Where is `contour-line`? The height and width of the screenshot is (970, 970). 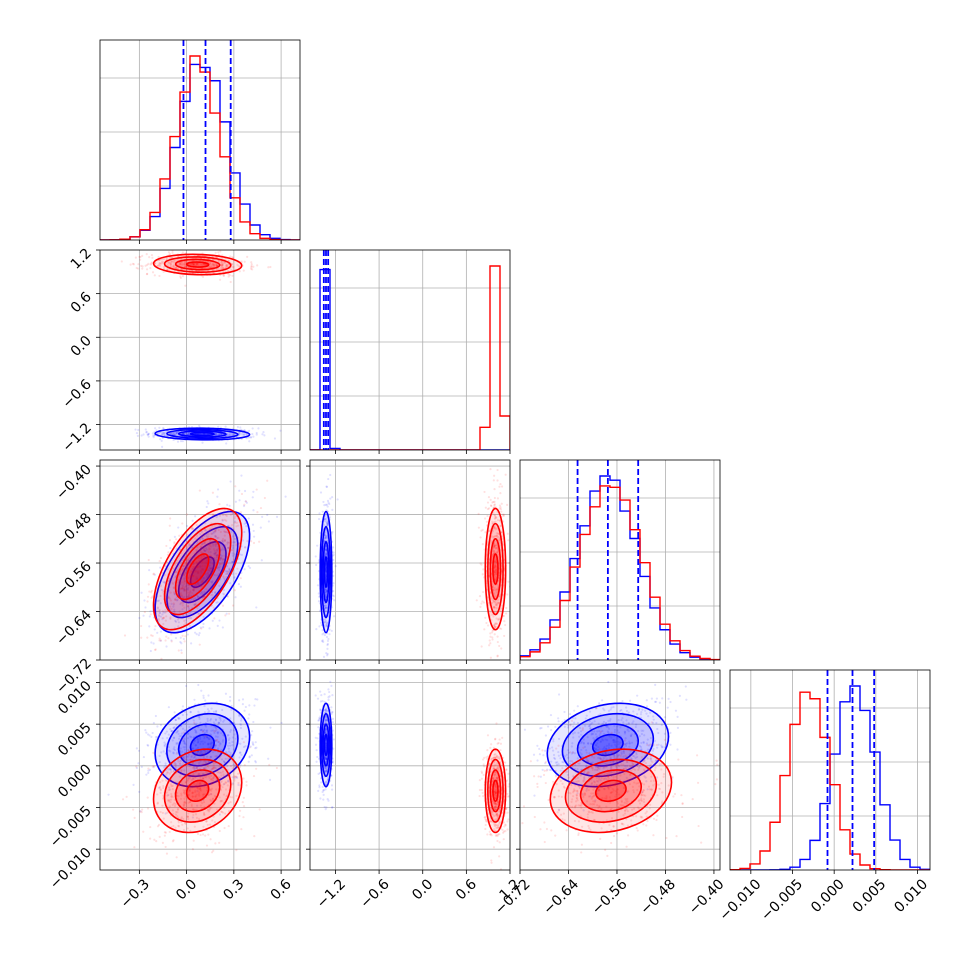 contour-line is located at coordinates (326, 572).